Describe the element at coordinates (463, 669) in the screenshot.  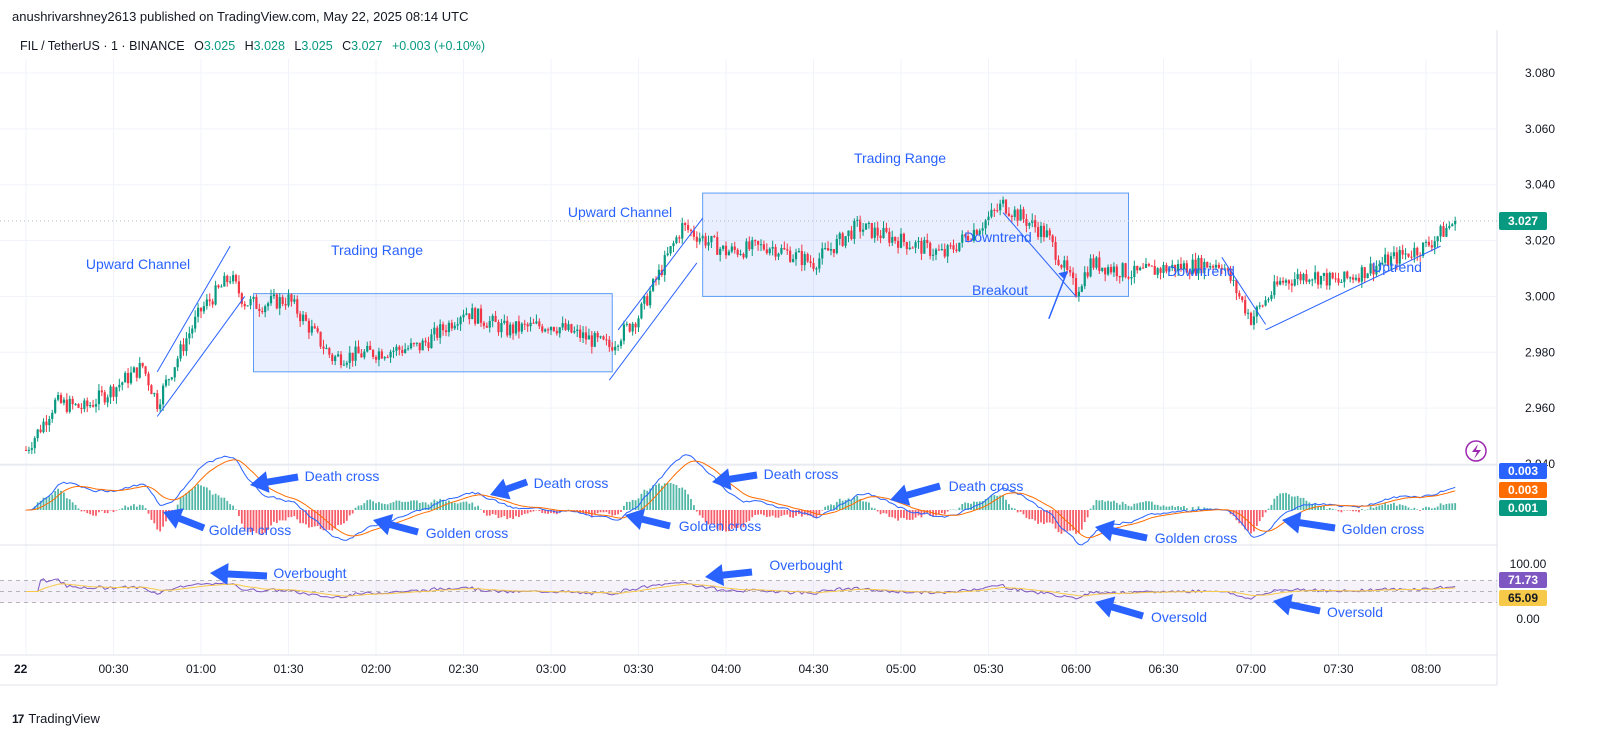
I see `time-tick-label: 02:30` at that location.